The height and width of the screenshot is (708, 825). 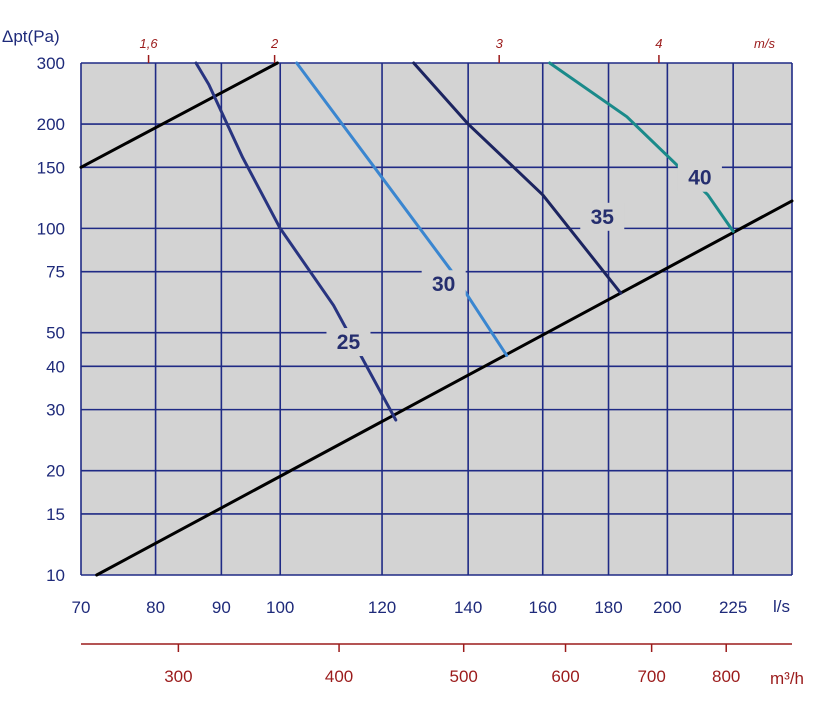 I want to click on velocity-tick-3: 3, so click(x=500, y=43).